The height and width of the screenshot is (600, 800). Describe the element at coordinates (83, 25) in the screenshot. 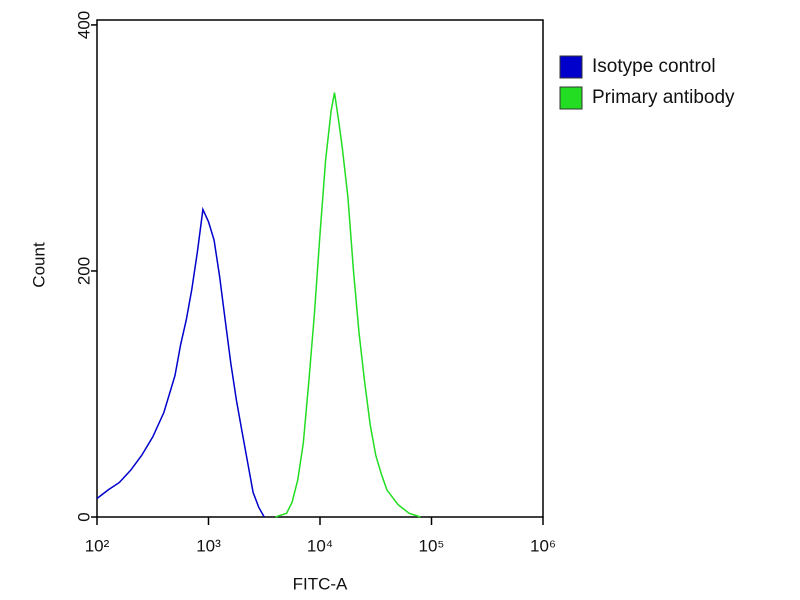

I see `y-tick-label: 400` at that location.